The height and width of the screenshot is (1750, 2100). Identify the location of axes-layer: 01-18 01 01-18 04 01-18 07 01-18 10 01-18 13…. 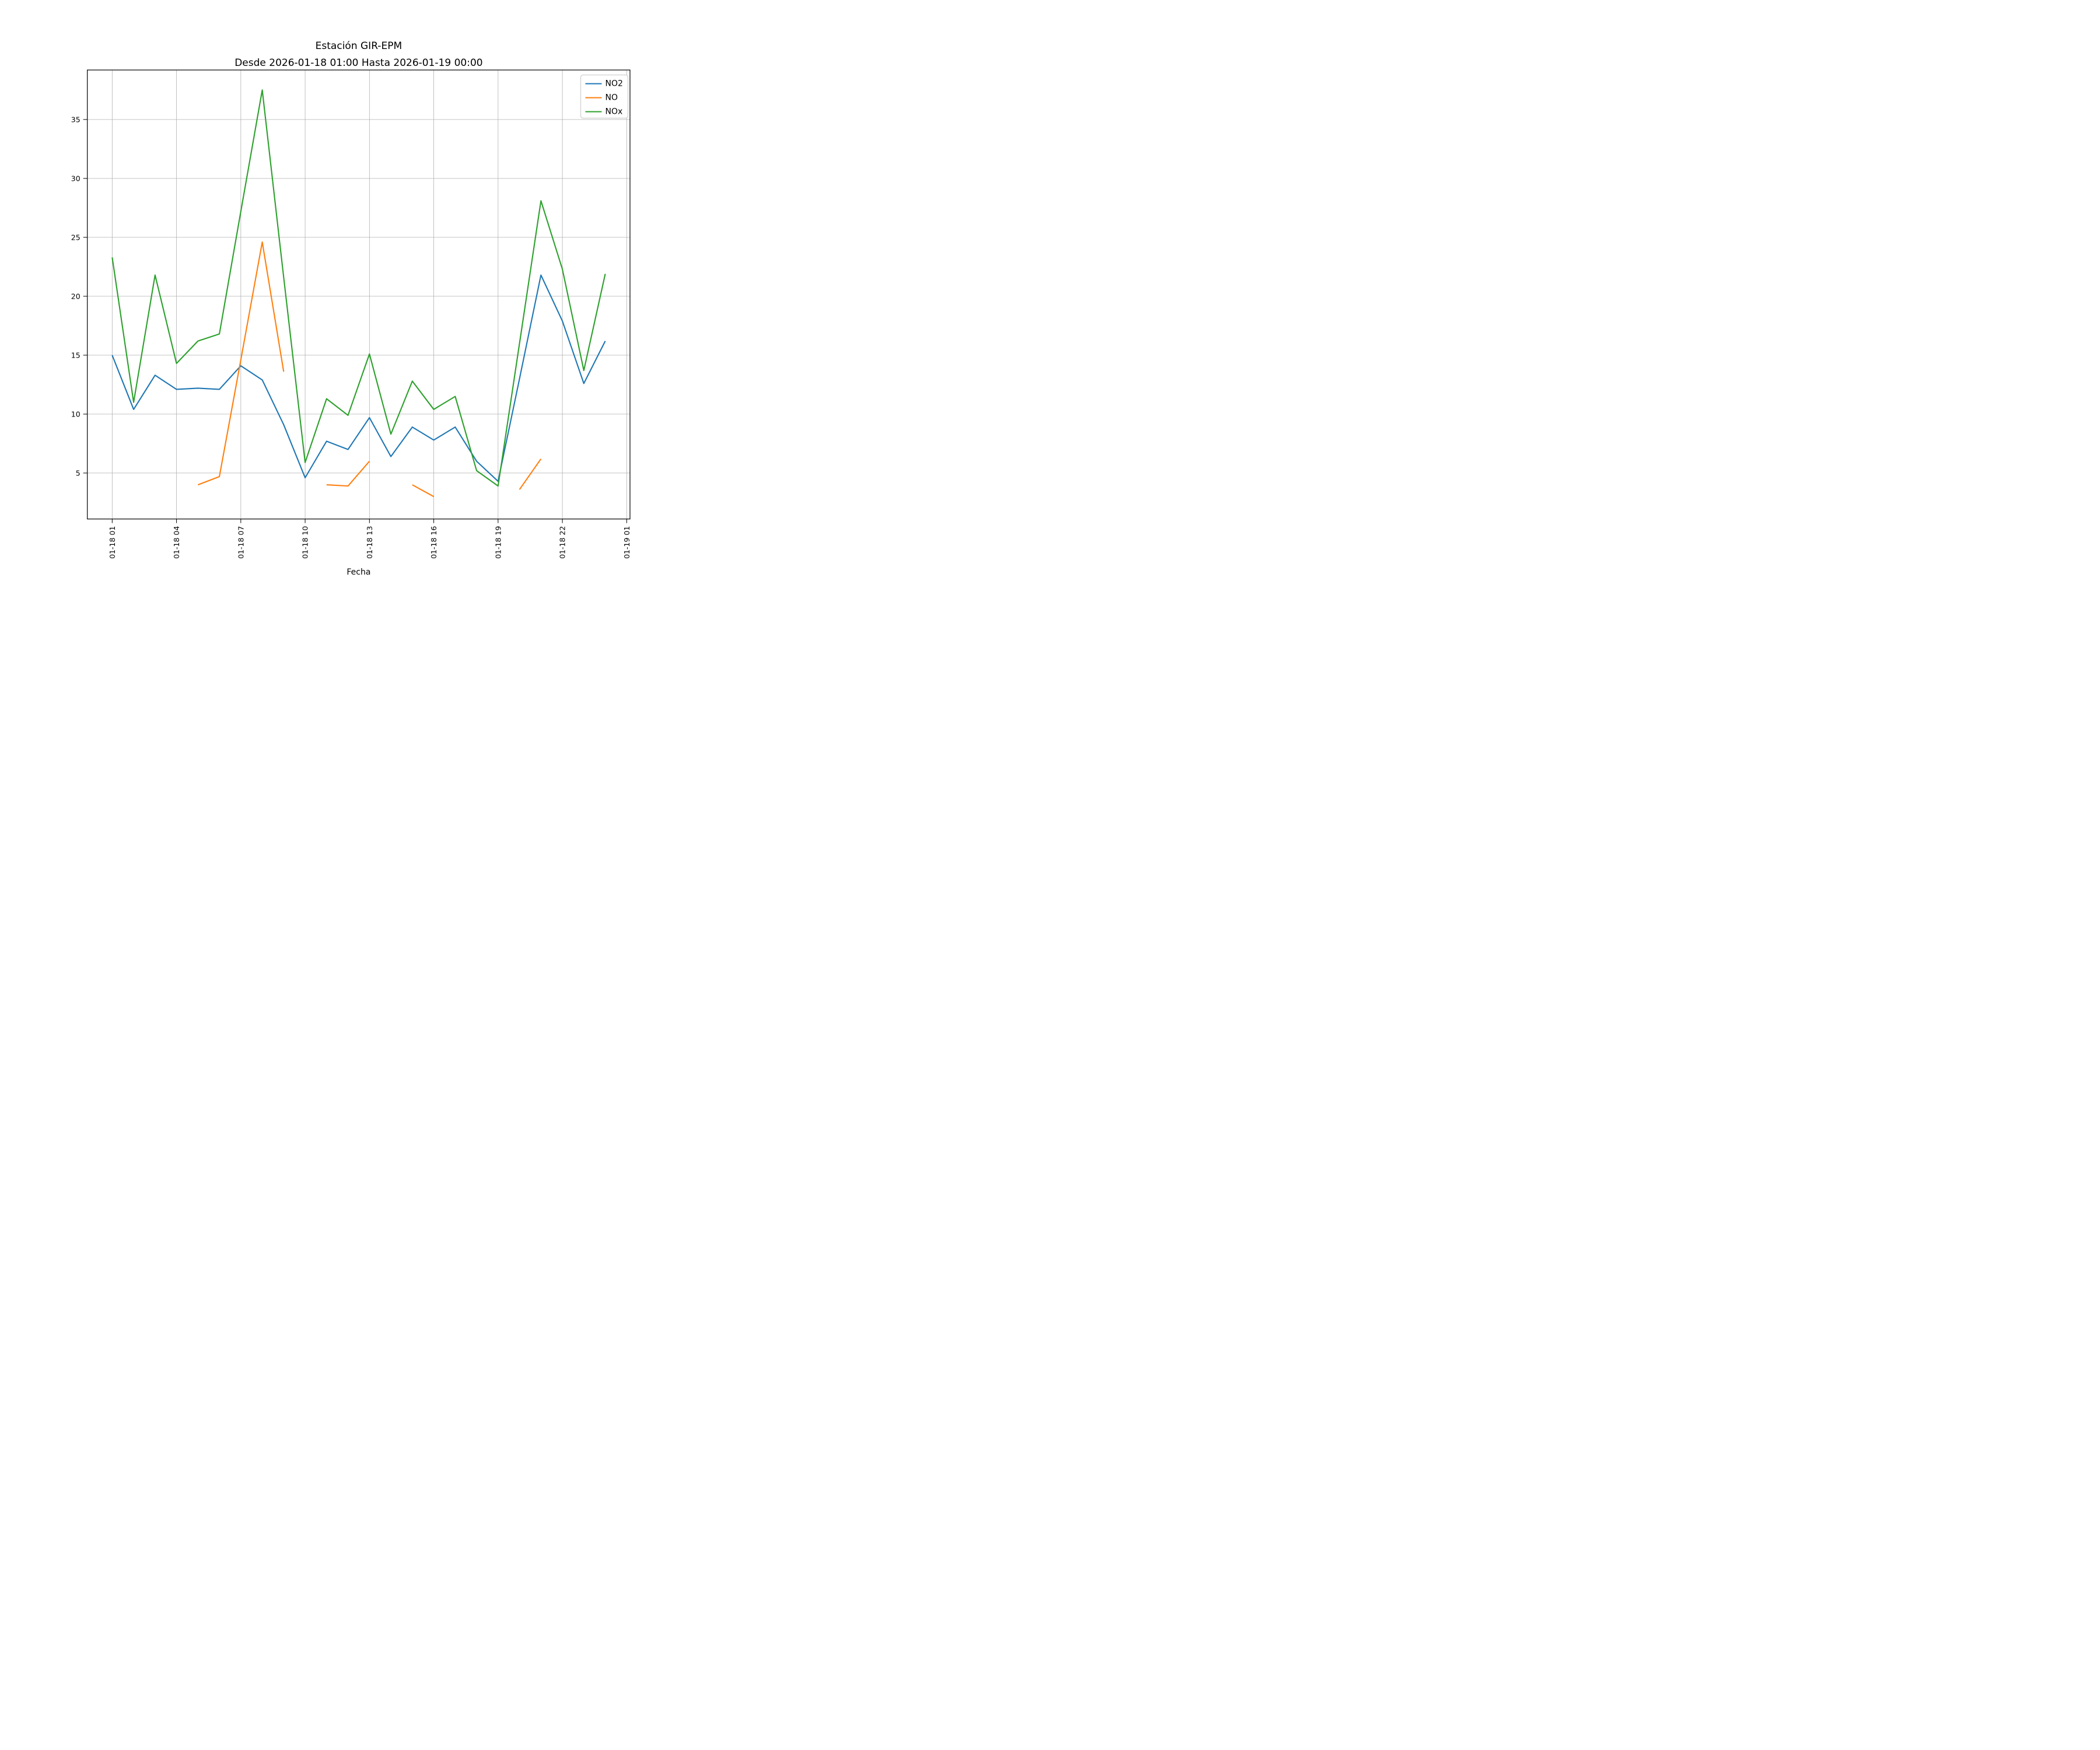
(351, 314).